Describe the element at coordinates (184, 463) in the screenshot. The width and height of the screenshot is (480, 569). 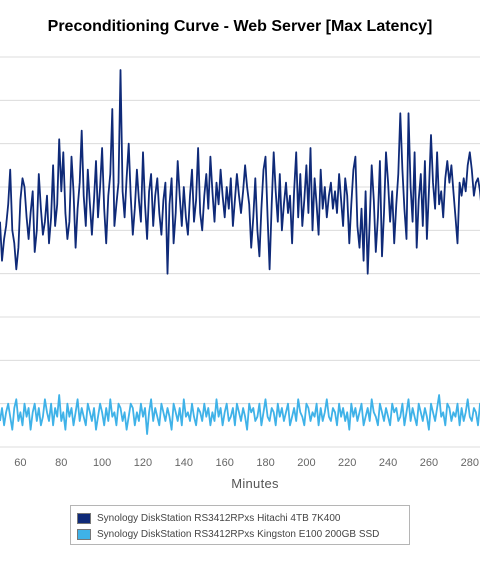
I see `x-tick-label: 140` at that location.